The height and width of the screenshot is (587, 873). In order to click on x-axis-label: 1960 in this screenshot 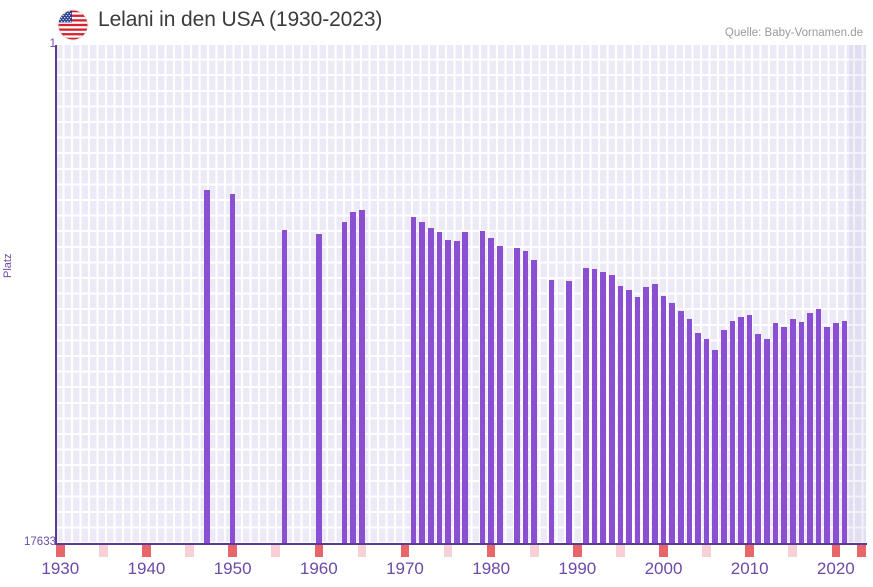, I will do `click(318, 568)`.